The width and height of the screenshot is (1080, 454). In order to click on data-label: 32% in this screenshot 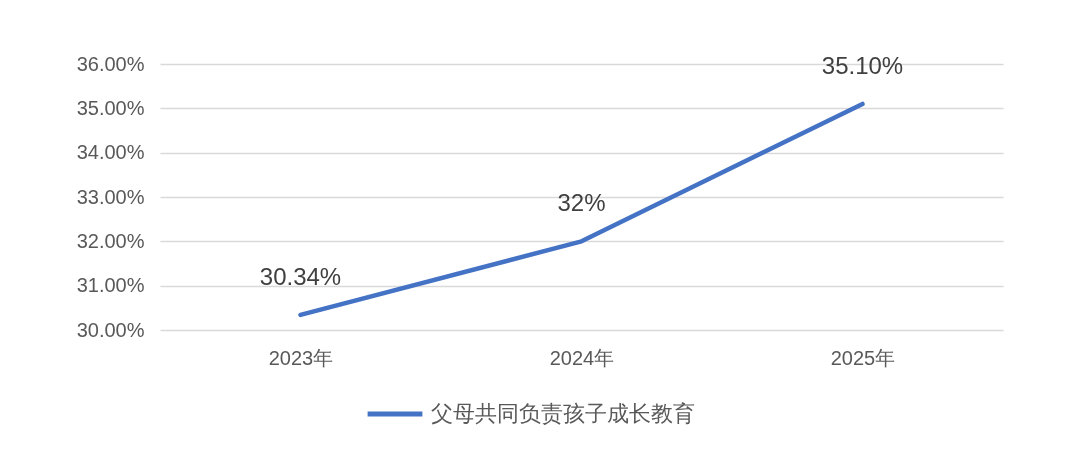, I will do `click(581, 203)`.